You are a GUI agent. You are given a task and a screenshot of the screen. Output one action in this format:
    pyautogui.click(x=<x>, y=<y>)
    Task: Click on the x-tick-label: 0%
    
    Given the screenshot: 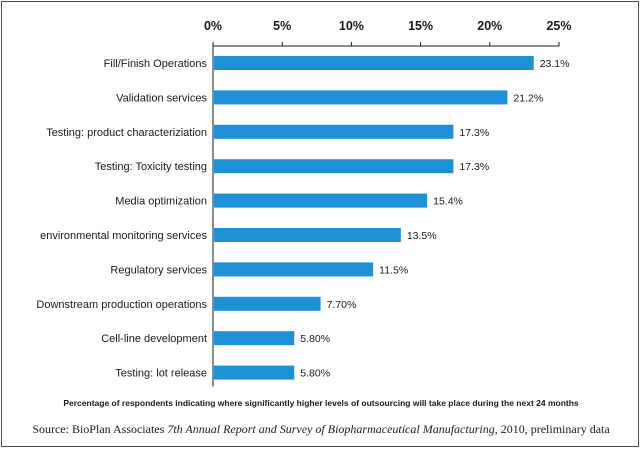 What is the action you would take?
    pyautogui.click(x=213, y=26)
    